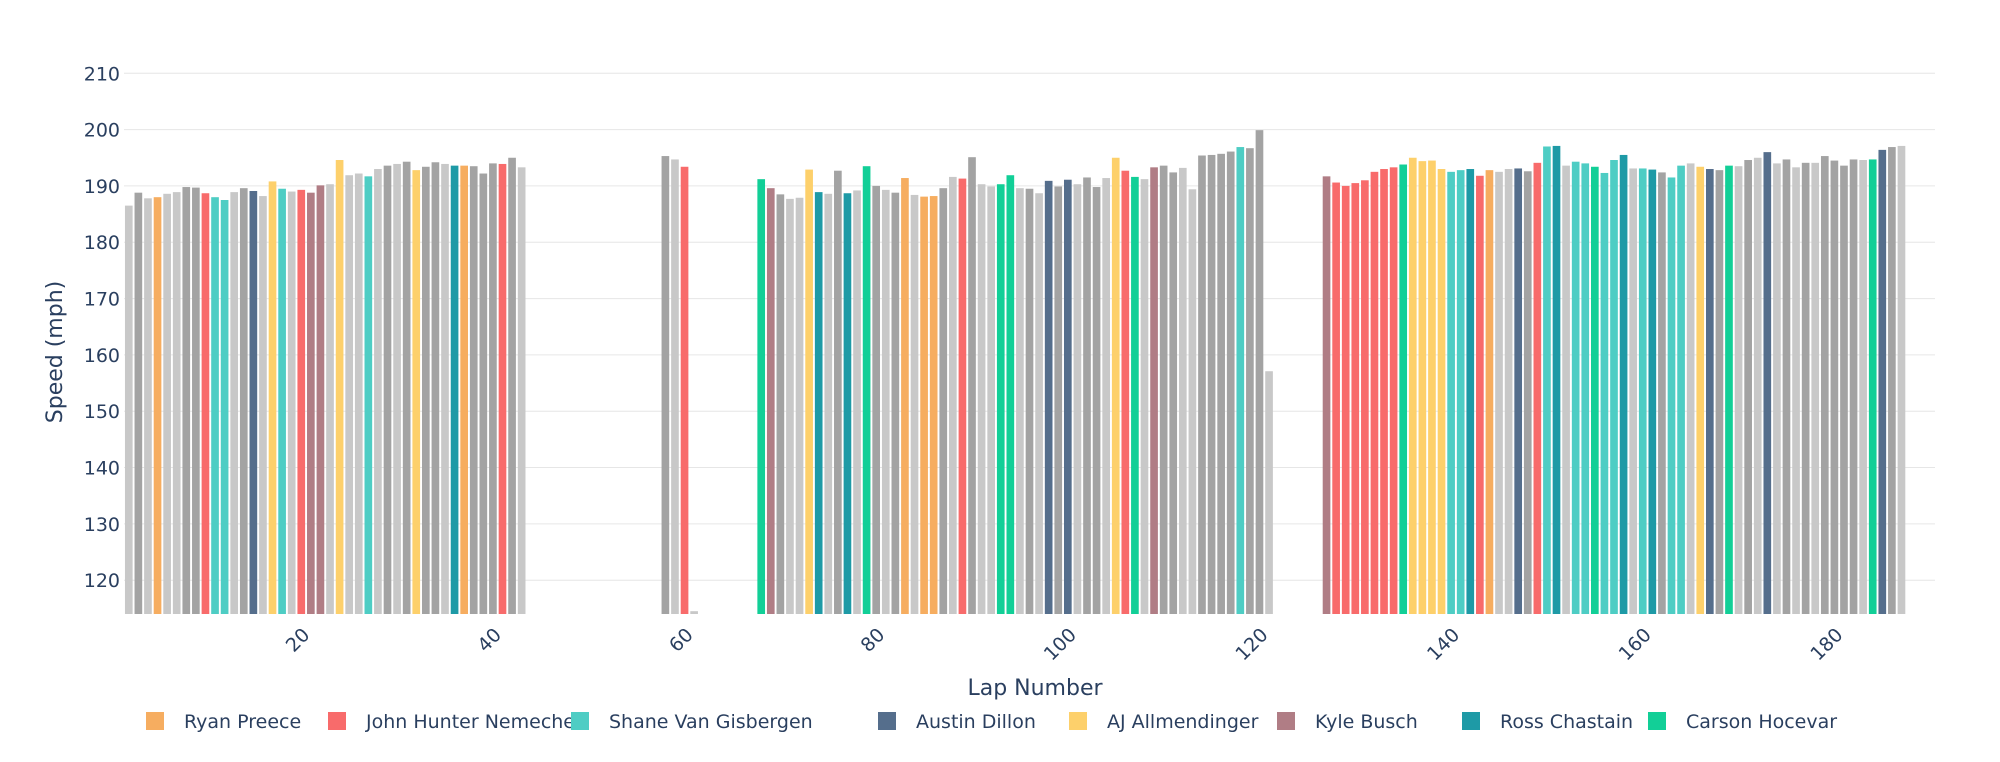  I want to click on legend-label: Ross Chastain, so click(1566, 722).